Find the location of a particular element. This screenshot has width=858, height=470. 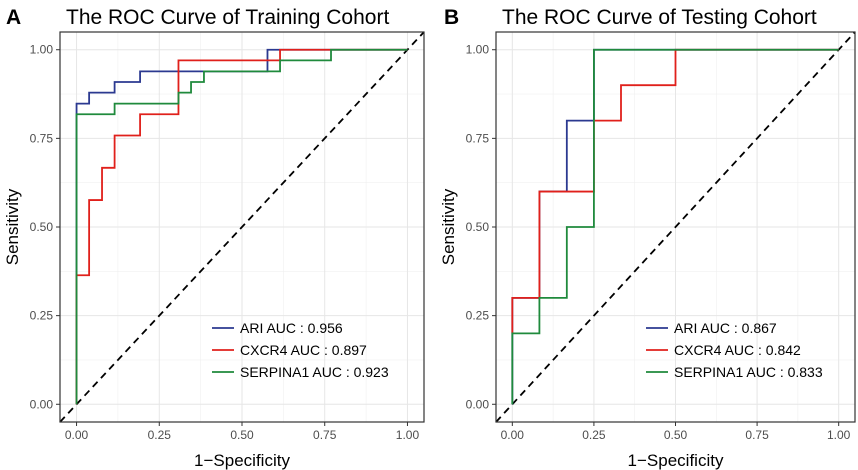

legend-label-serpina1: SERPINA1 AUC : 0.923 is located at coordinates (314, 372).